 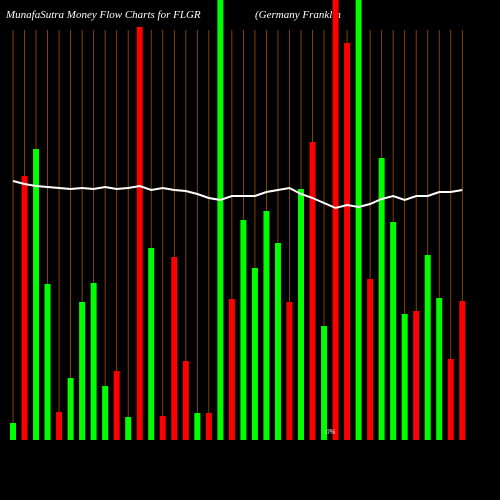 I want to click on money-flow-line, so click(x=237, y=195).